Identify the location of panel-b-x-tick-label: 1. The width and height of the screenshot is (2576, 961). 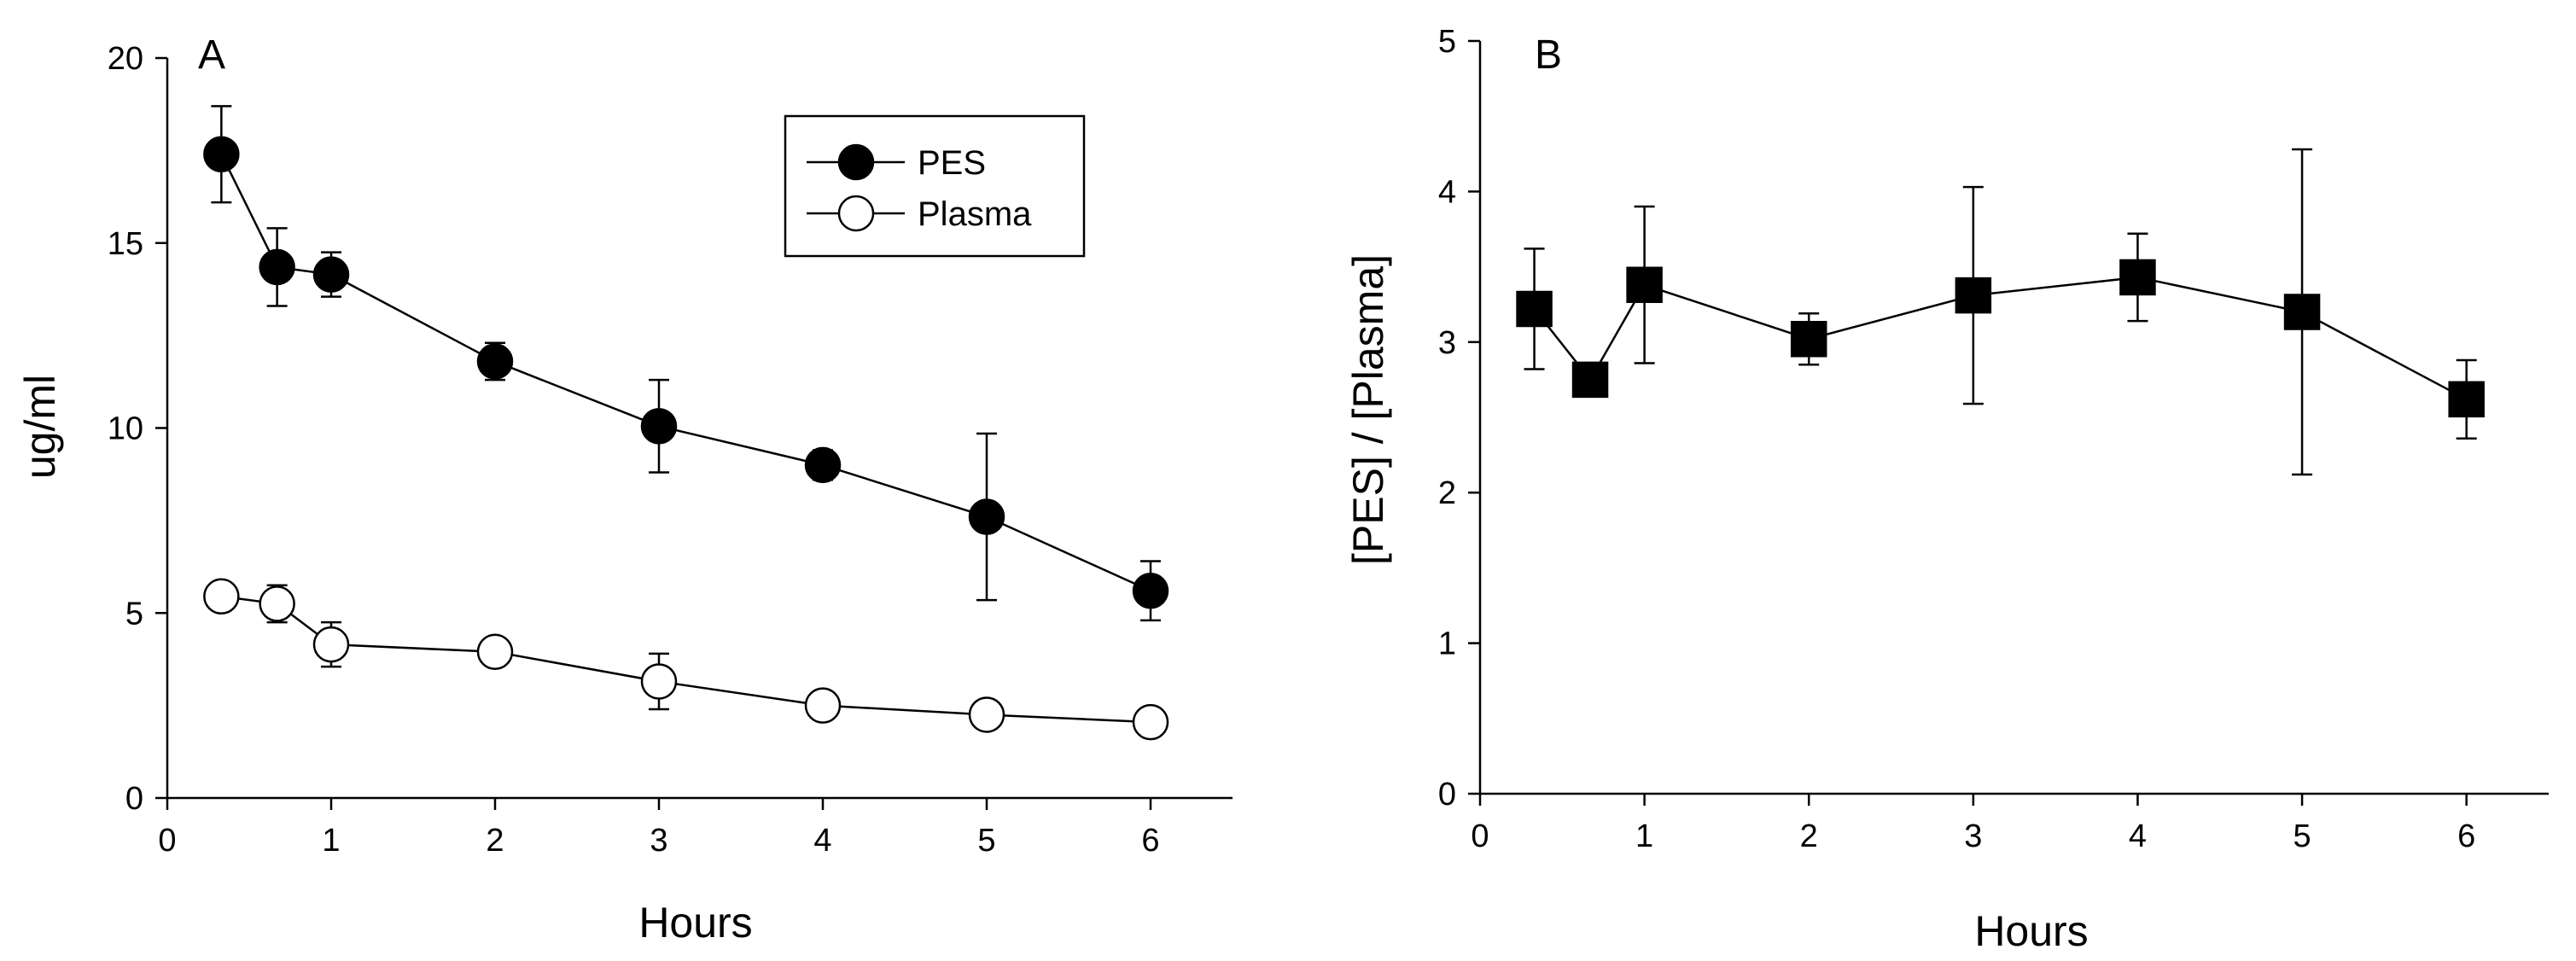
(1644, 836).